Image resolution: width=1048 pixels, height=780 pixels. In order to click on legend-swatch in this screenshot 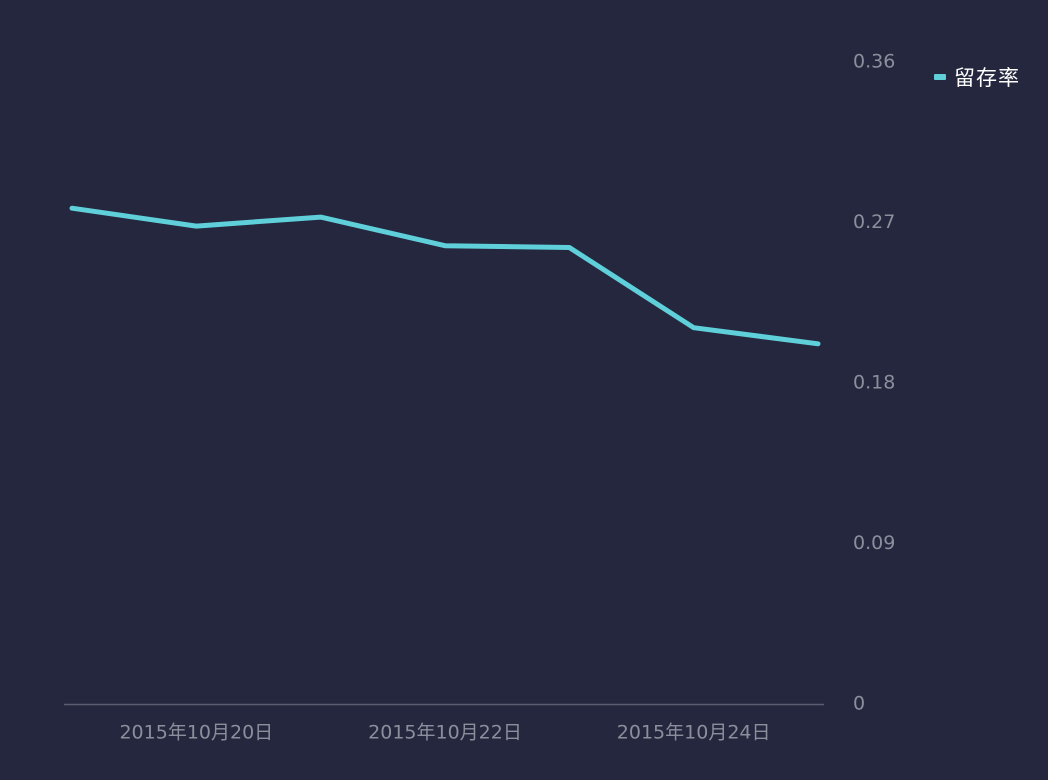, I will do `click(940, 77)`.